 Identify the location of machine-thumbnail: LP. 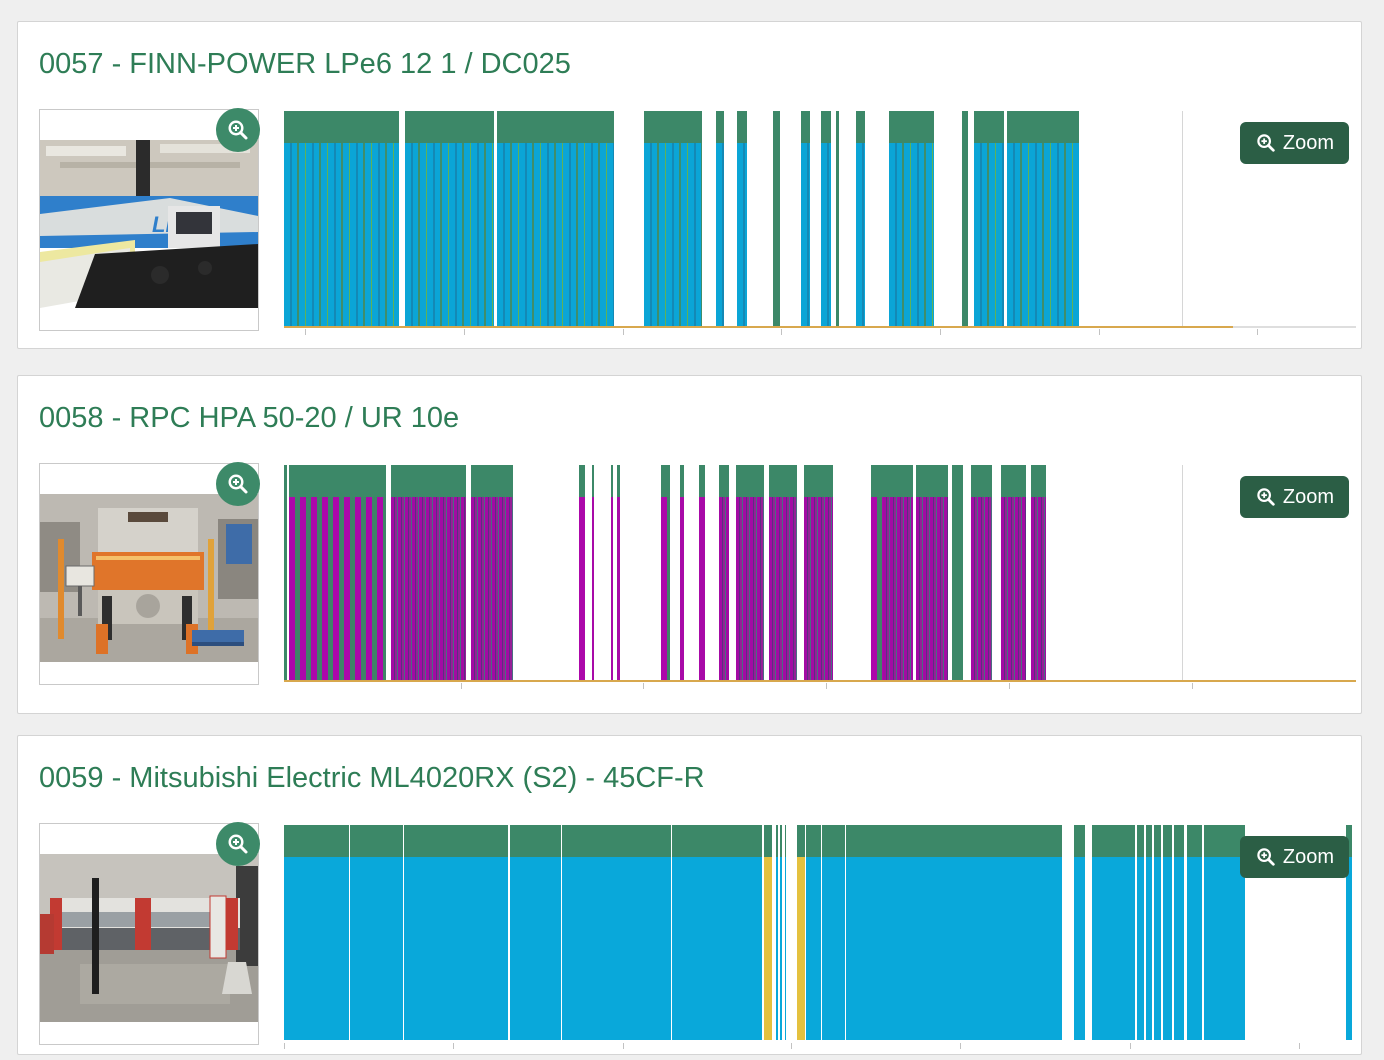
(149, 219).